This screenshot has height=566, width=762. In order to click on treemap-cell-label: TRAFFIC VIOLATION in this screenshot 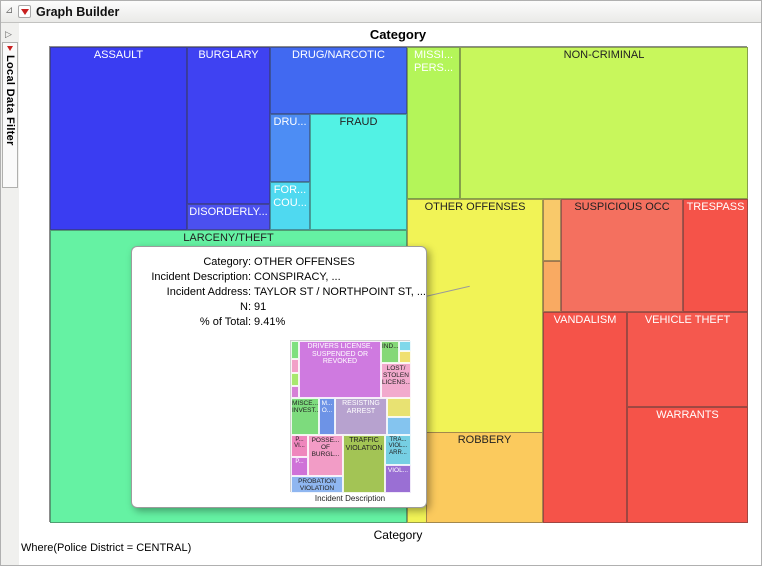, I will do `click(364, 444)`.